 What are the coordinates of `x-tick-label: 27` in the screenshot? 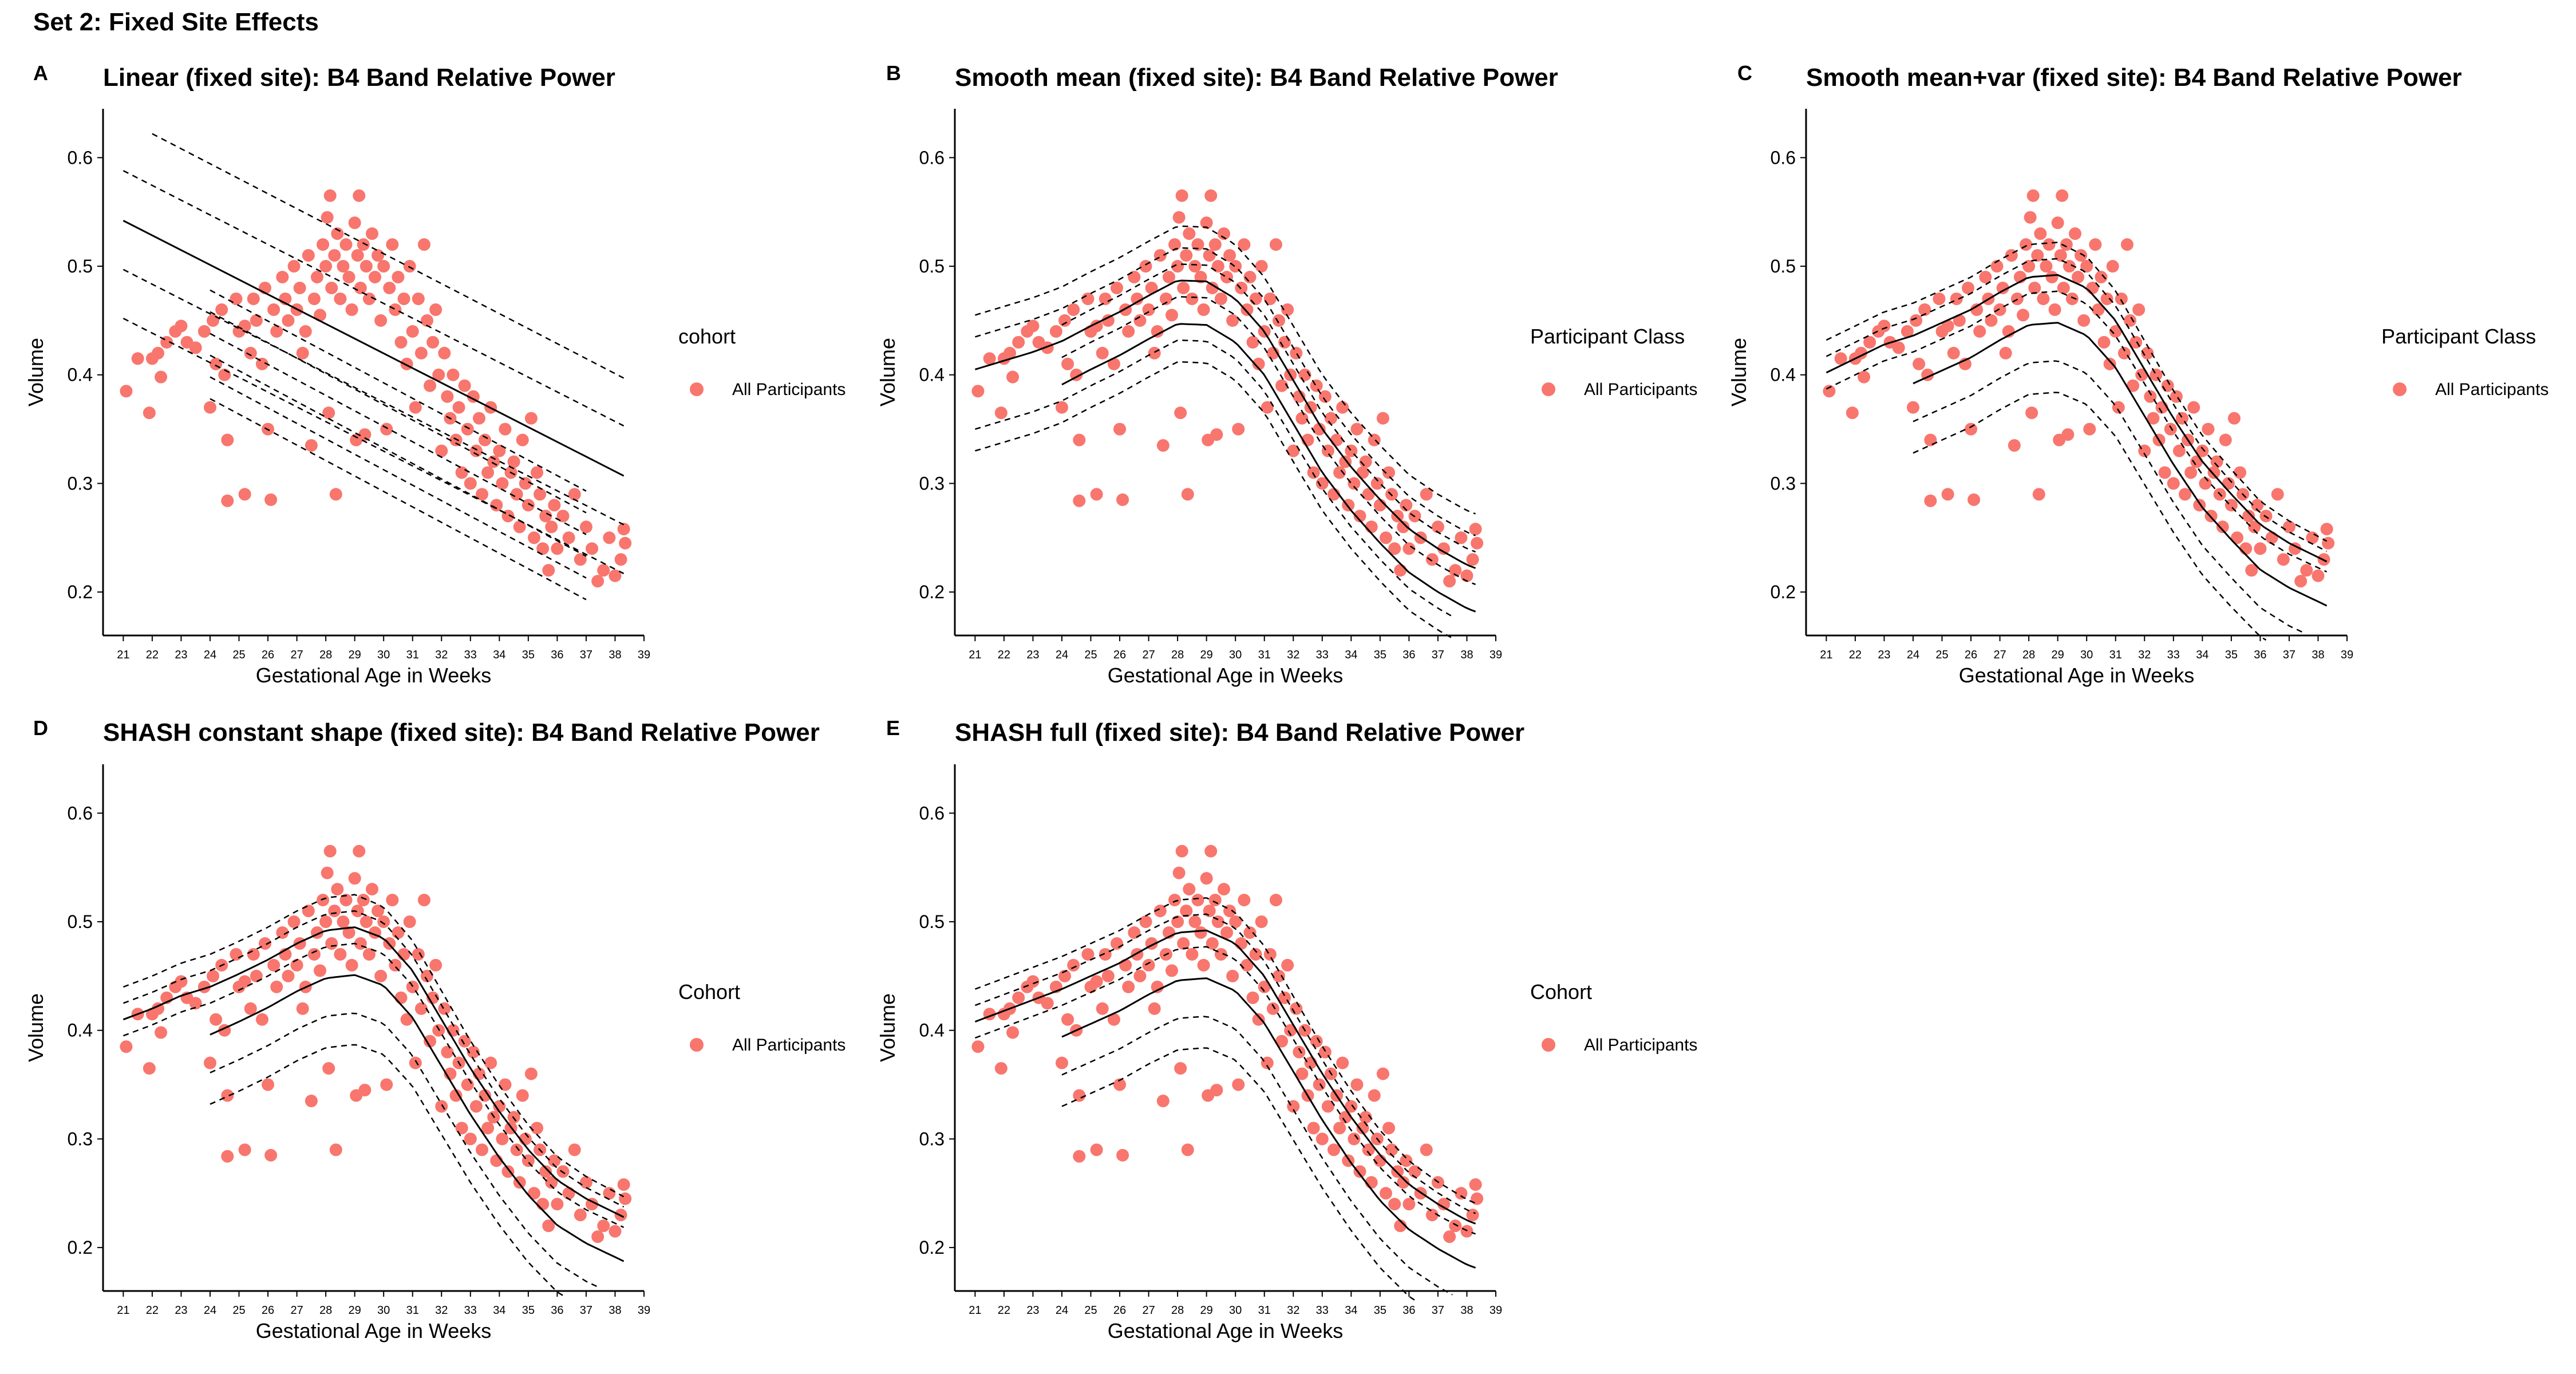 It's located at (296, 655).